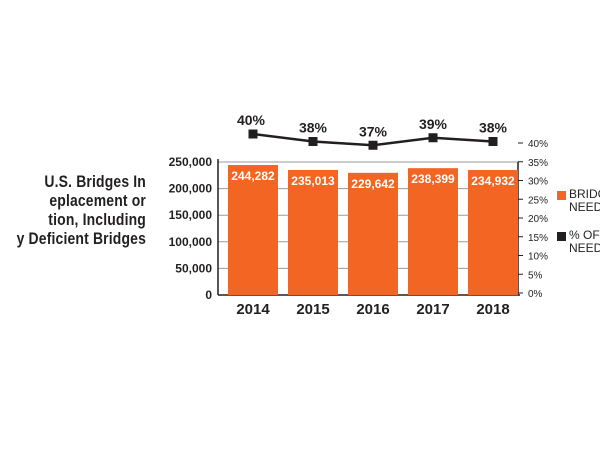 Image resolution: width=600 pixels, height=450 pixels. I want to click on bar-2014, so click(253, 230).